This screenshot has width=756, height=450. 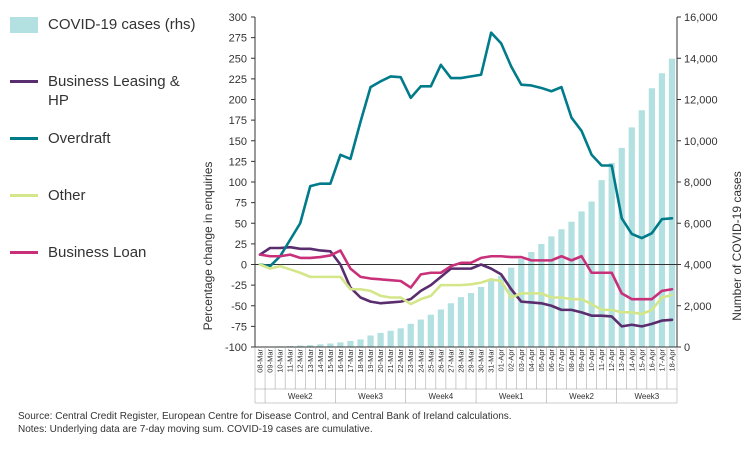 What do you see at coordinates (24, 252) in the screenshot?
I see `legend-swatch-business-loan` at bounding box center [24, 252].